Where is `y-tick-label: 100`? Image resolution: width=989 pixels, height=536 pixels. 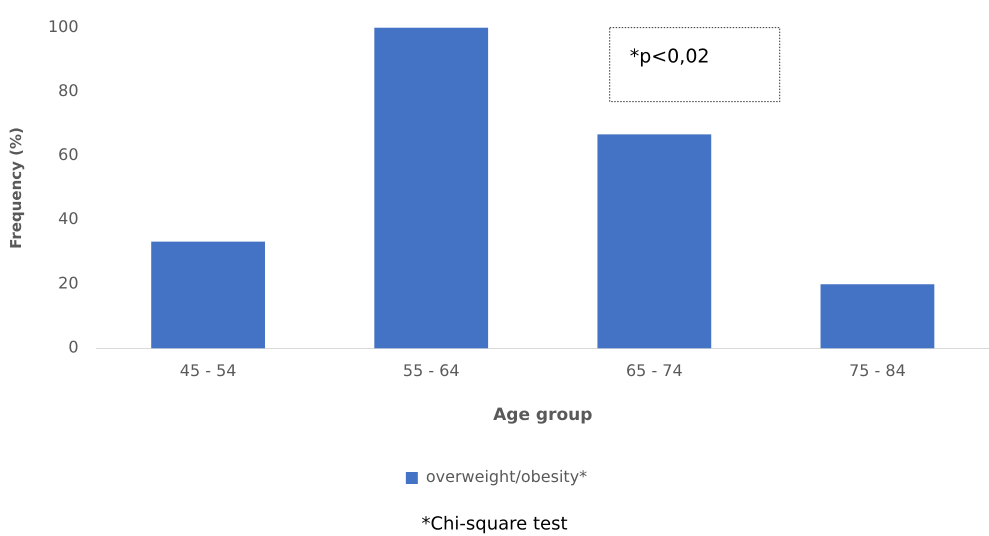
y-tick-label: 100 is located at coordinates (63, 26).